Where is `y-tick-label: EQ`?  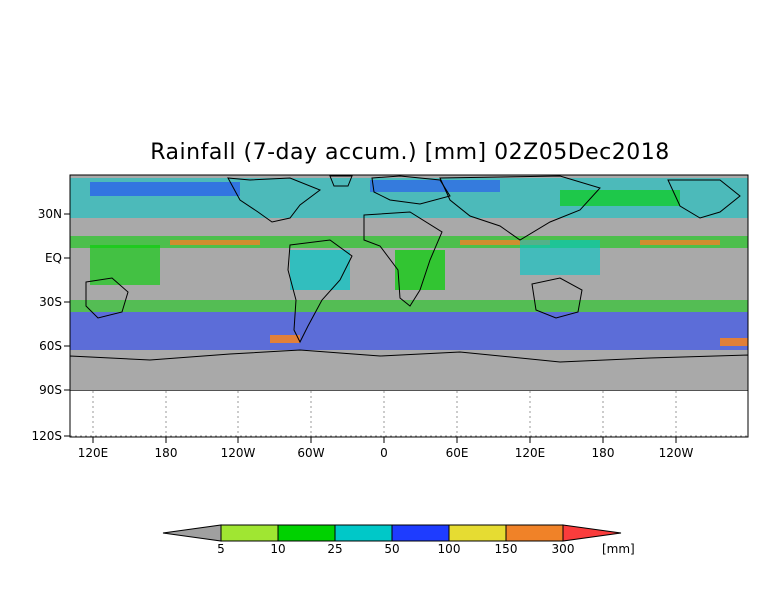 y-tick-label: EQ is located at coordinates (53, 258).